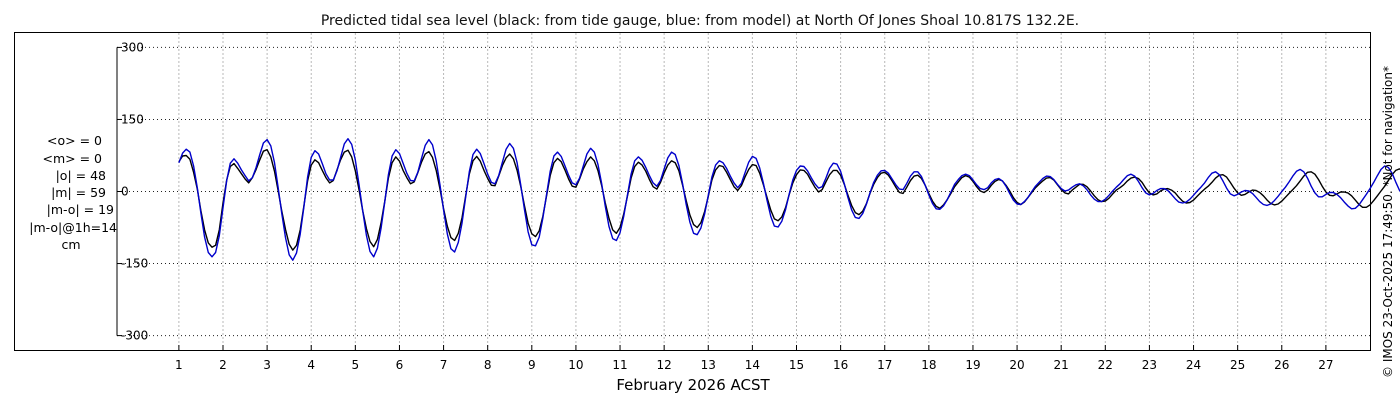  I want to click on stat-abs-difference-1h: |m-o|@1h=14, so click(73, 227).